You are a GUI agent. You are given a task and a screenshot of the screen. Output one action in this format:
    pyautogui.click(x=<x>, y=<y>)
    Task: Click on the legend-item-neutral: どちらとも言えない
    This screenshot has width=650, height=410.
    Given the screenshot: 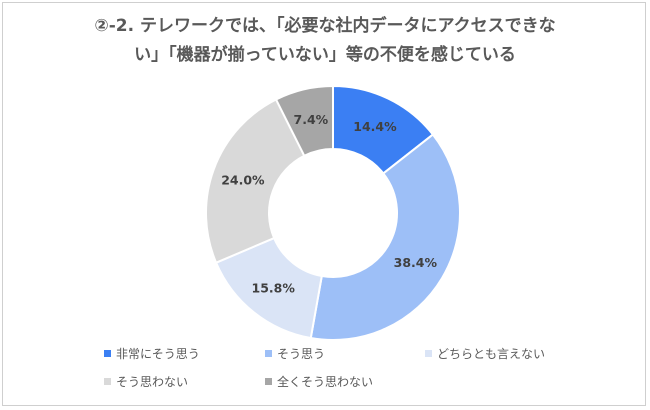 What is the action you would take?
    pyautogui.click(x=485, y=353)
    